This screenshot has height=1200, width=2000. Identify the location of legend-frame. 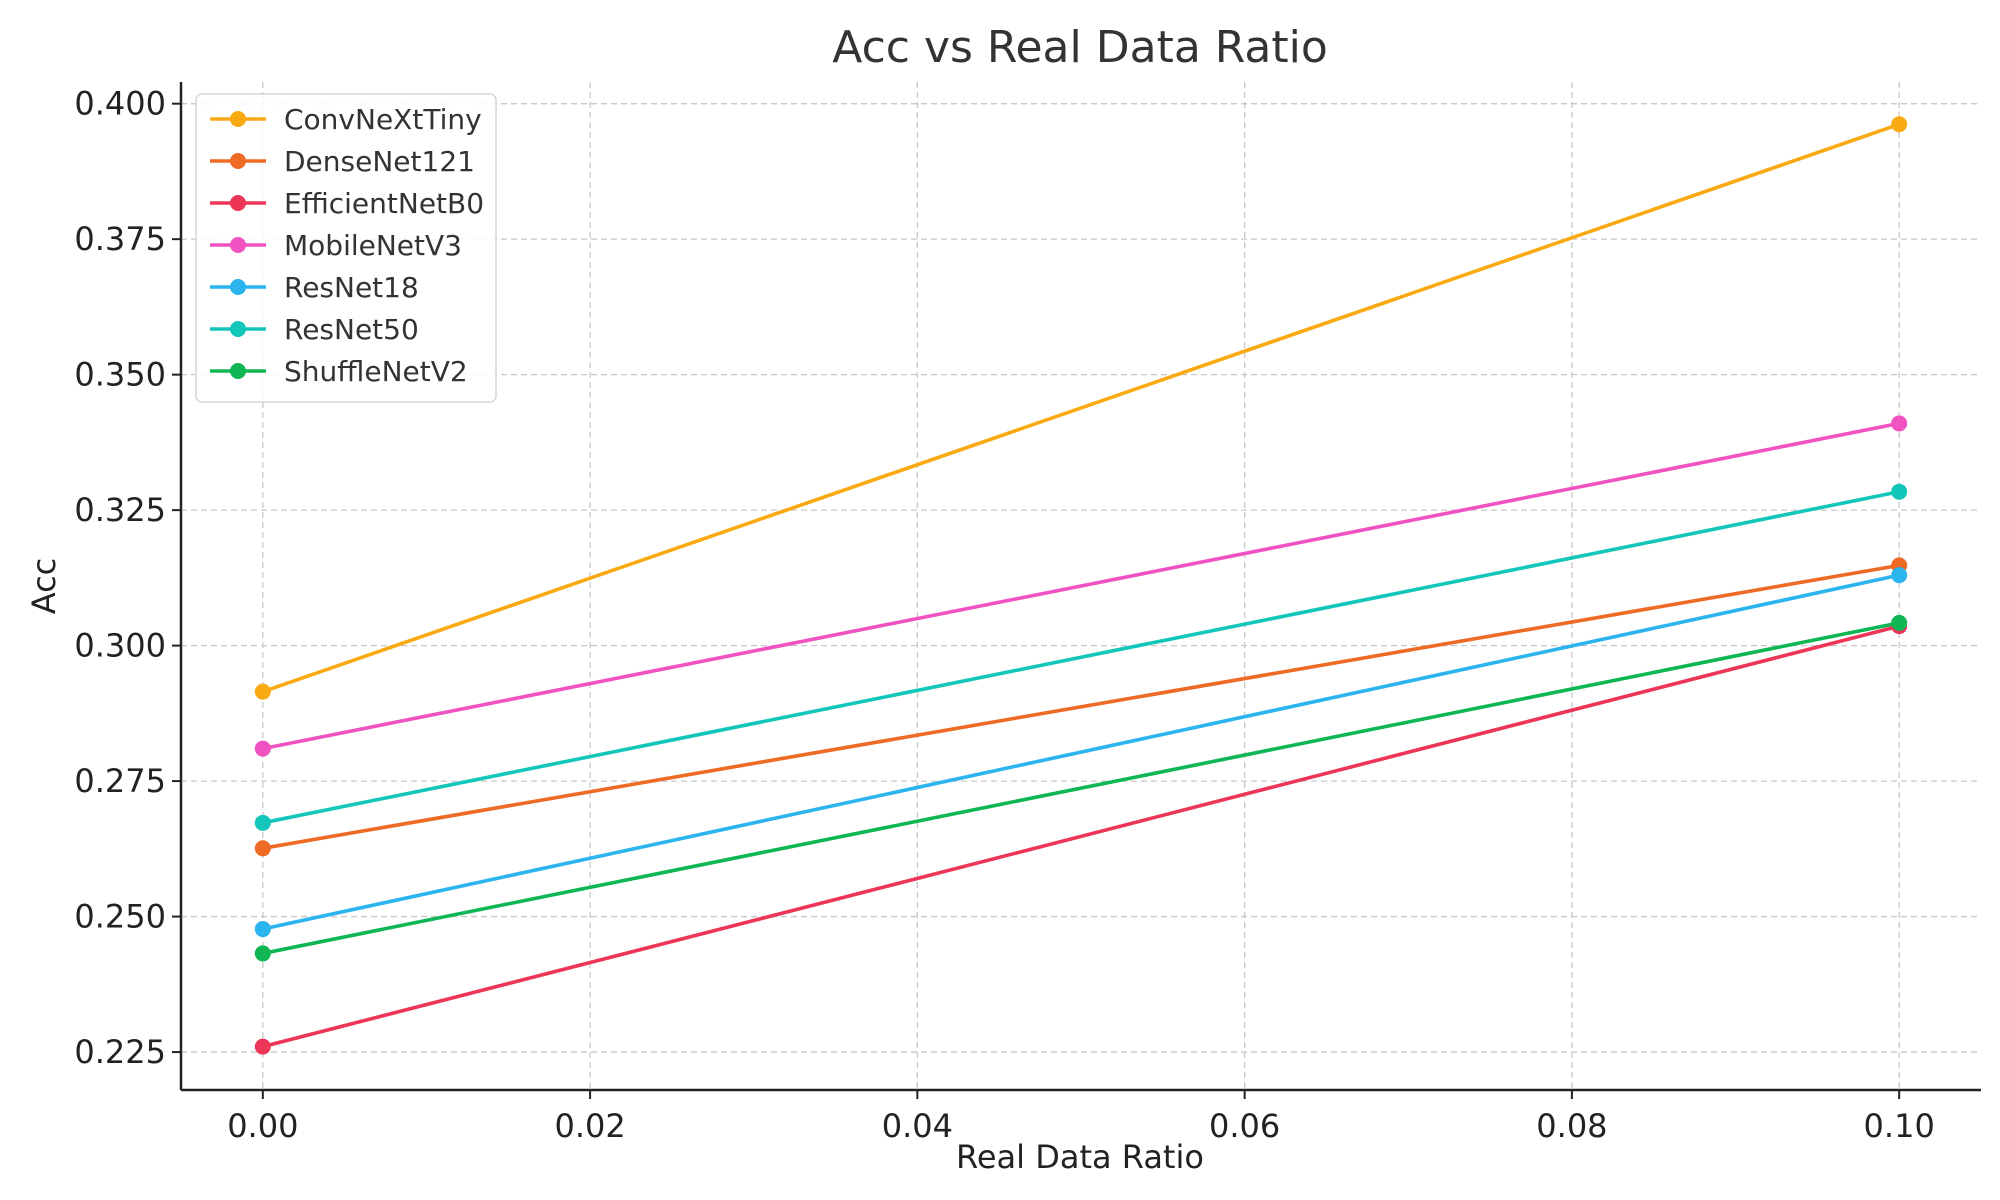
(346, 248).